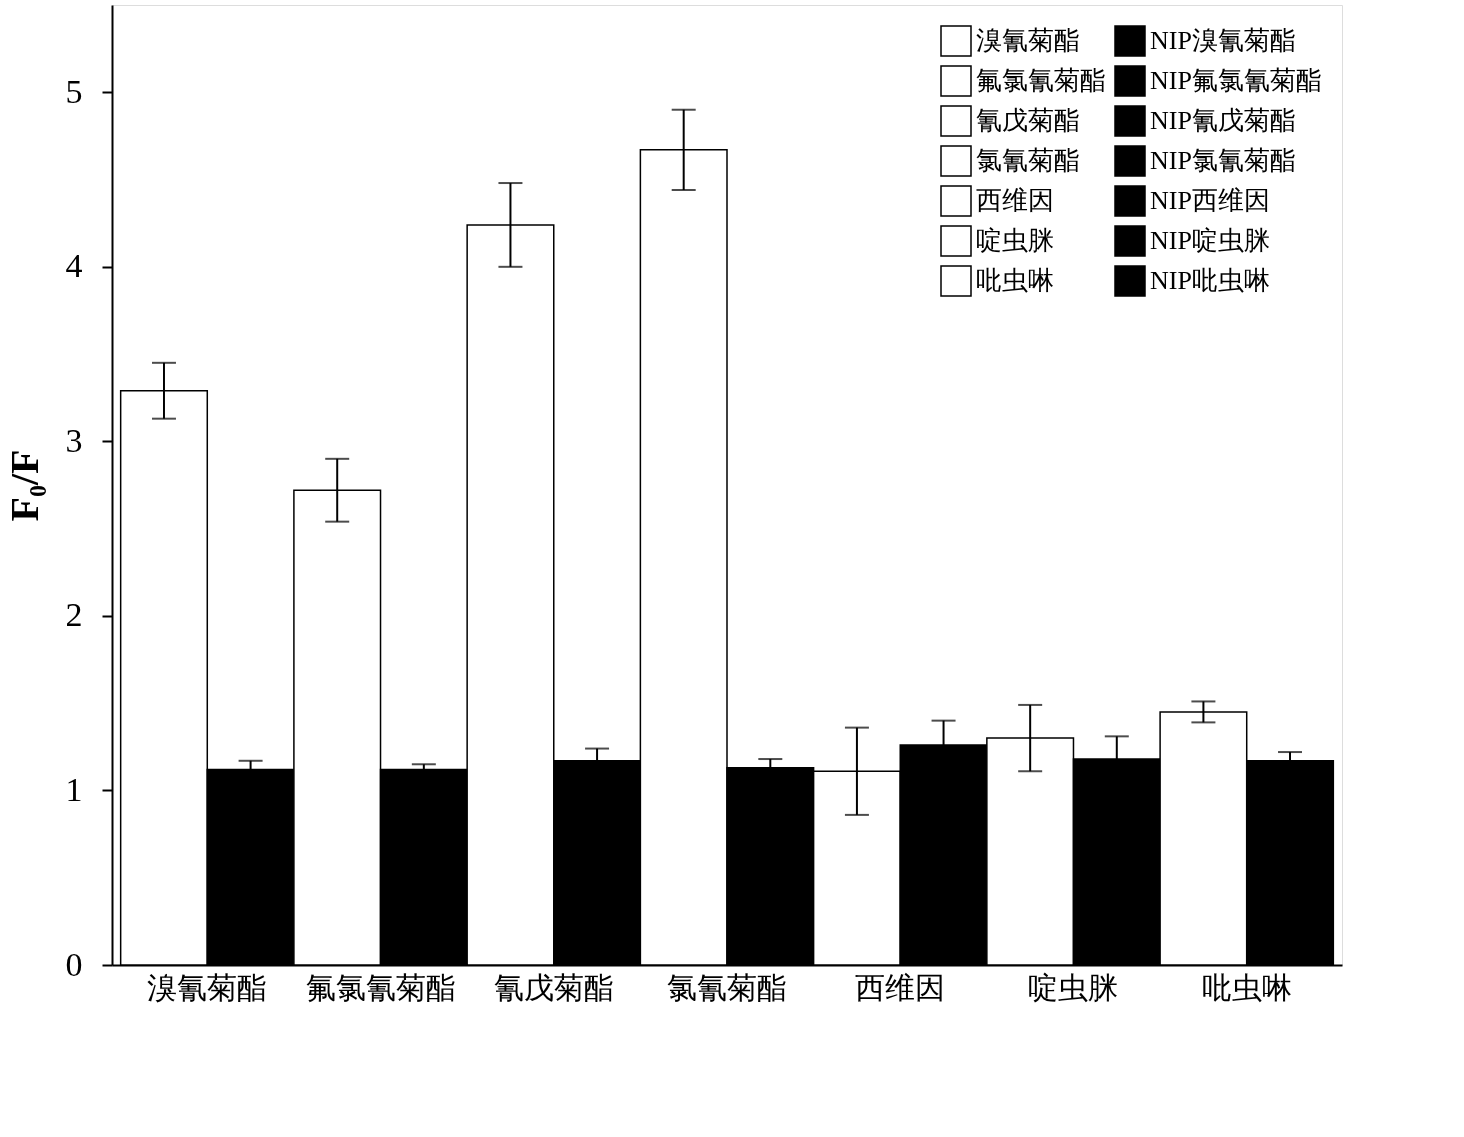 This screenshot has width=1464, height=1137. What do you see at coordinates (1073, 987) in the screenshot?
I see `x-tick-label: 啶虫脒` at bounding box center [1073, 987].